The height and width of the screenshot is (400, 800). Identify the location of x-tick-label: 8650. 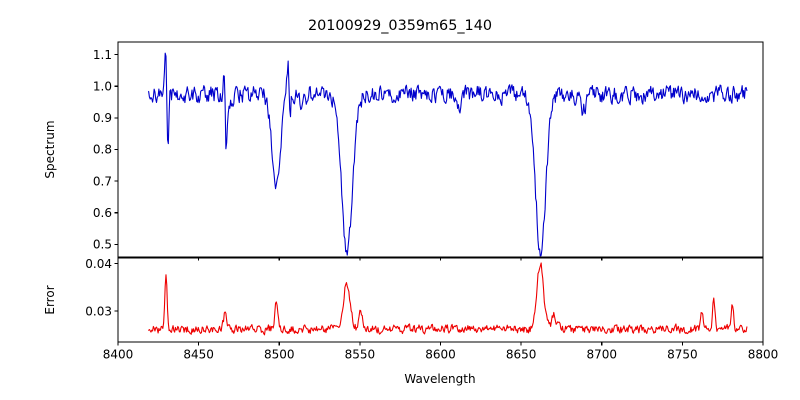
(521, 355).